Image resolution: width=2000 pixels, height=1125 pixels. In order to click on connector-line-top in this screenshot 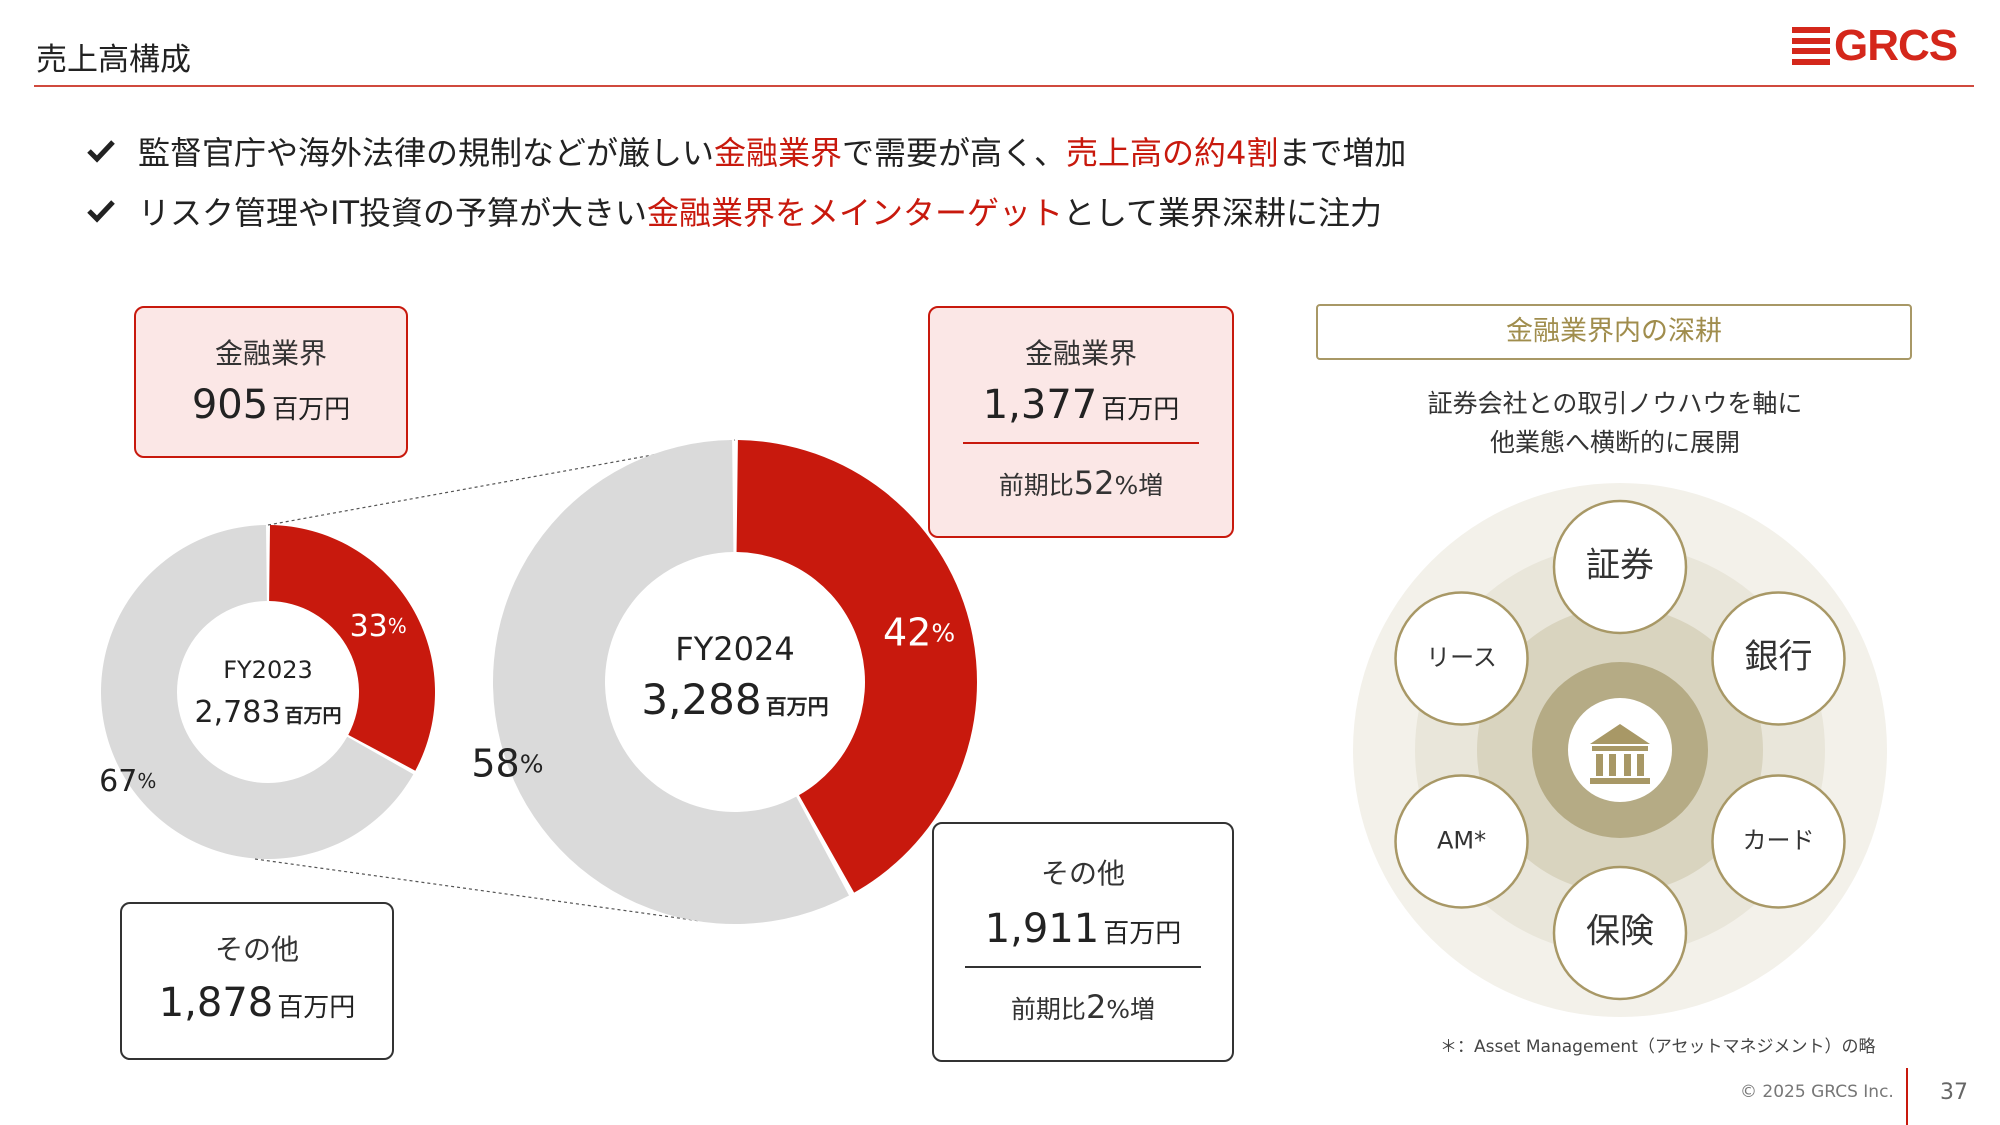, I will do `click(501, 482)`.